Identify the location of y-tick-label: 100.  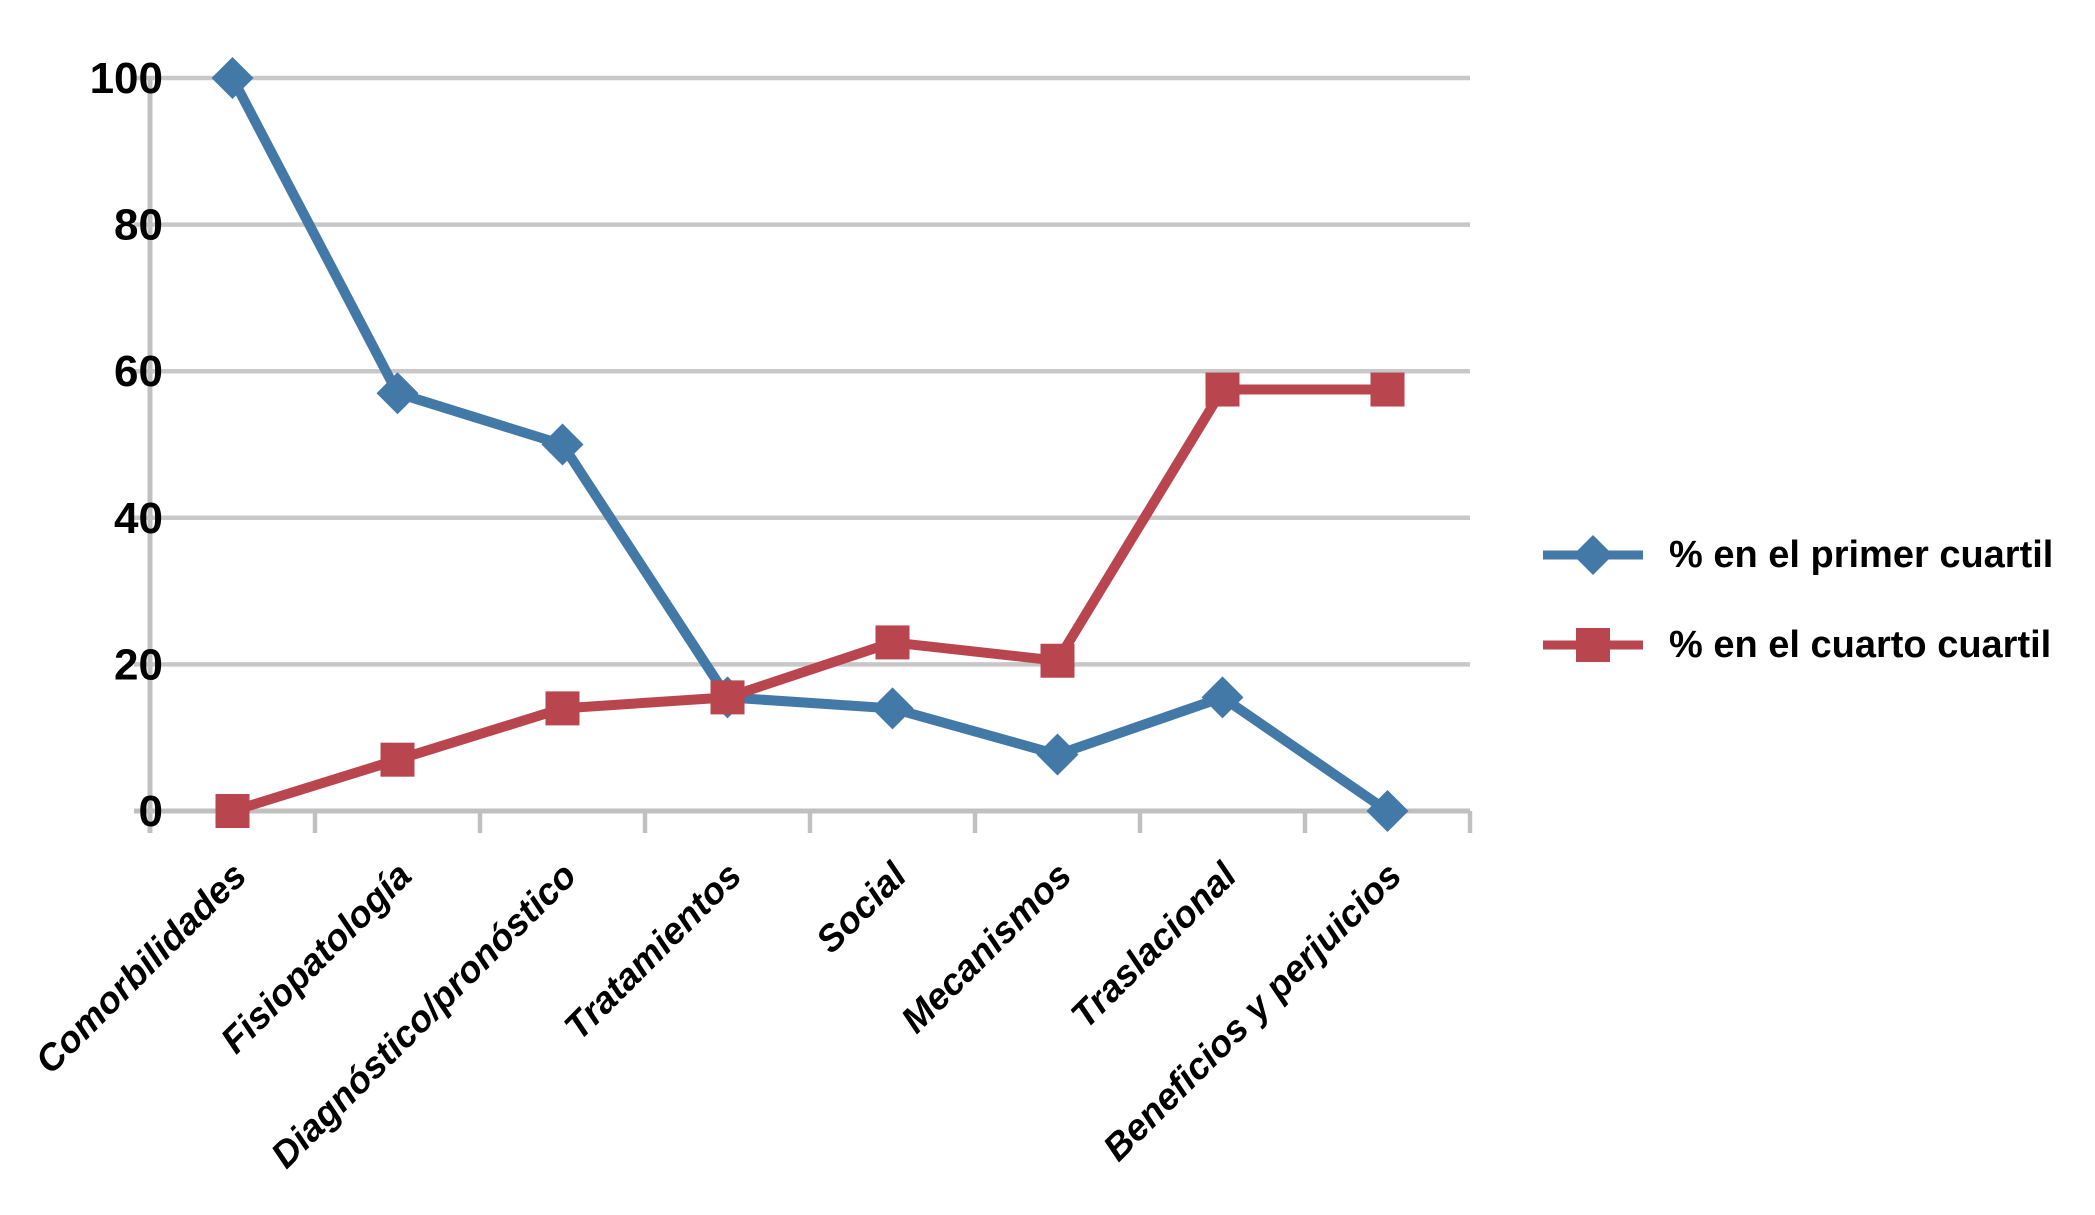
(126, 78).